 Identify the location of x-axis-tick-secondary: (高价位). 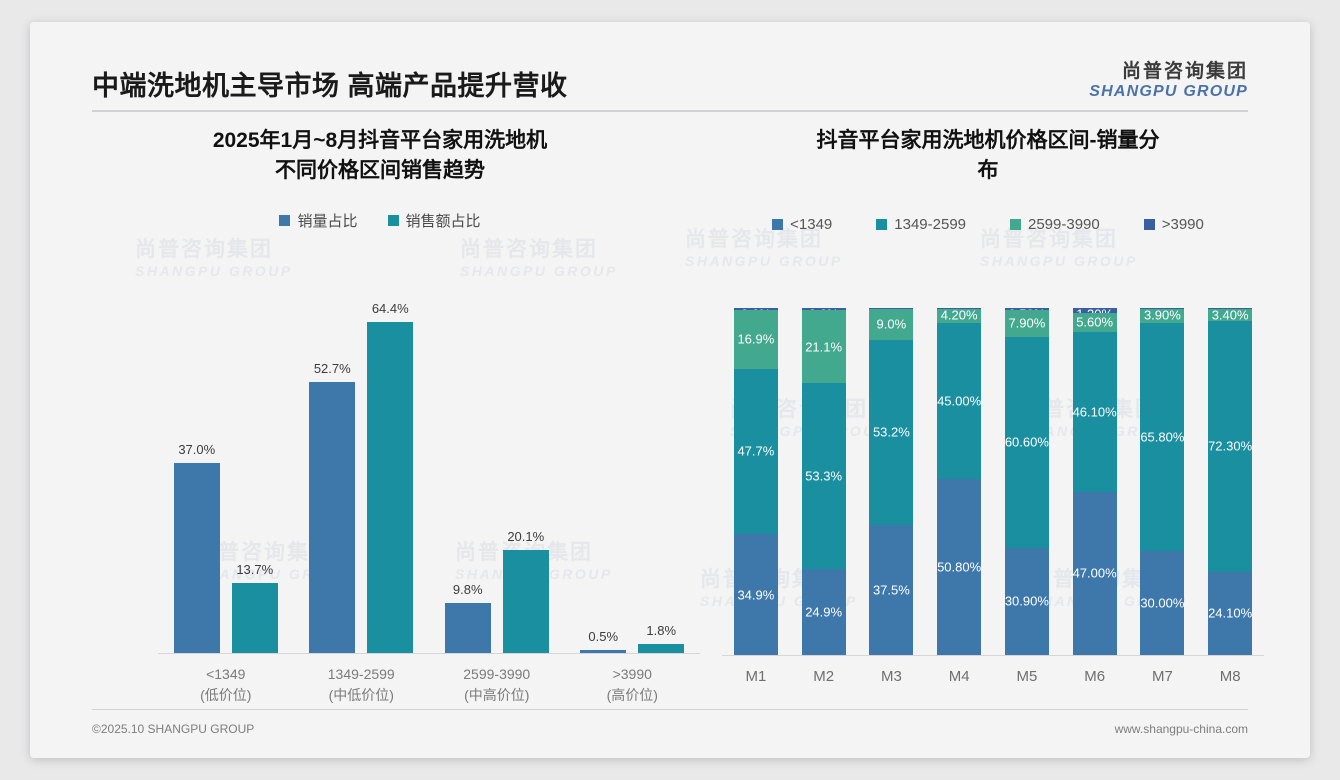
(632, 695).